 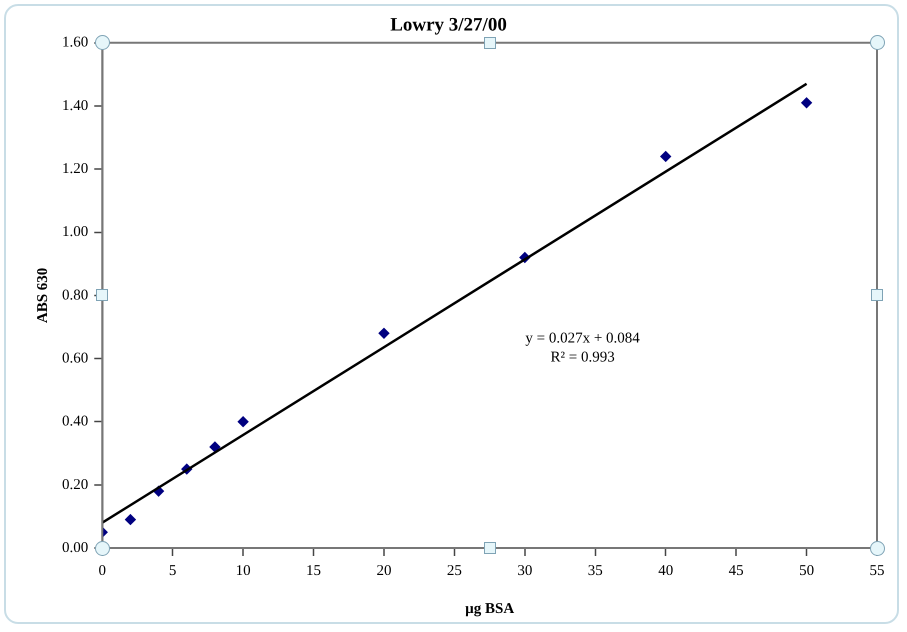 What do you see at coordinates (582, 357) in the screenshot?
I see `annotation: R² = 0.993` at bounding box center [582, 357].